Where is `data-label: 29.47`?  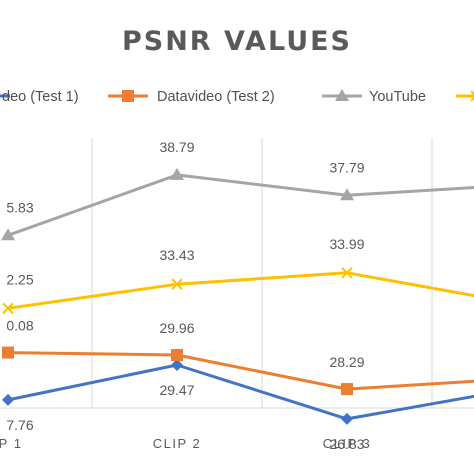
data-label: 29.47 is located at coordinates (176, 390).